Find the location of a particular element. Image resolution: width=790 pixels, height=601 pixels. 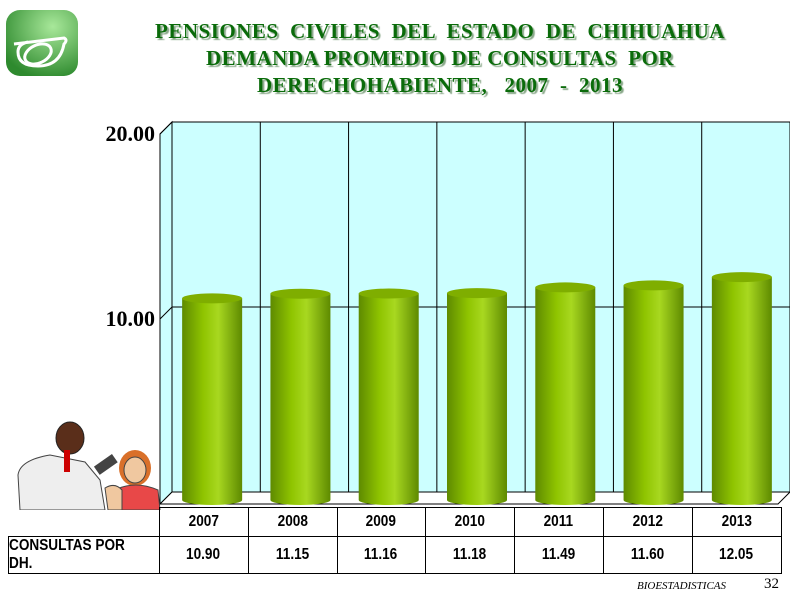

bar-2013 is located at coordinates (741, 391).